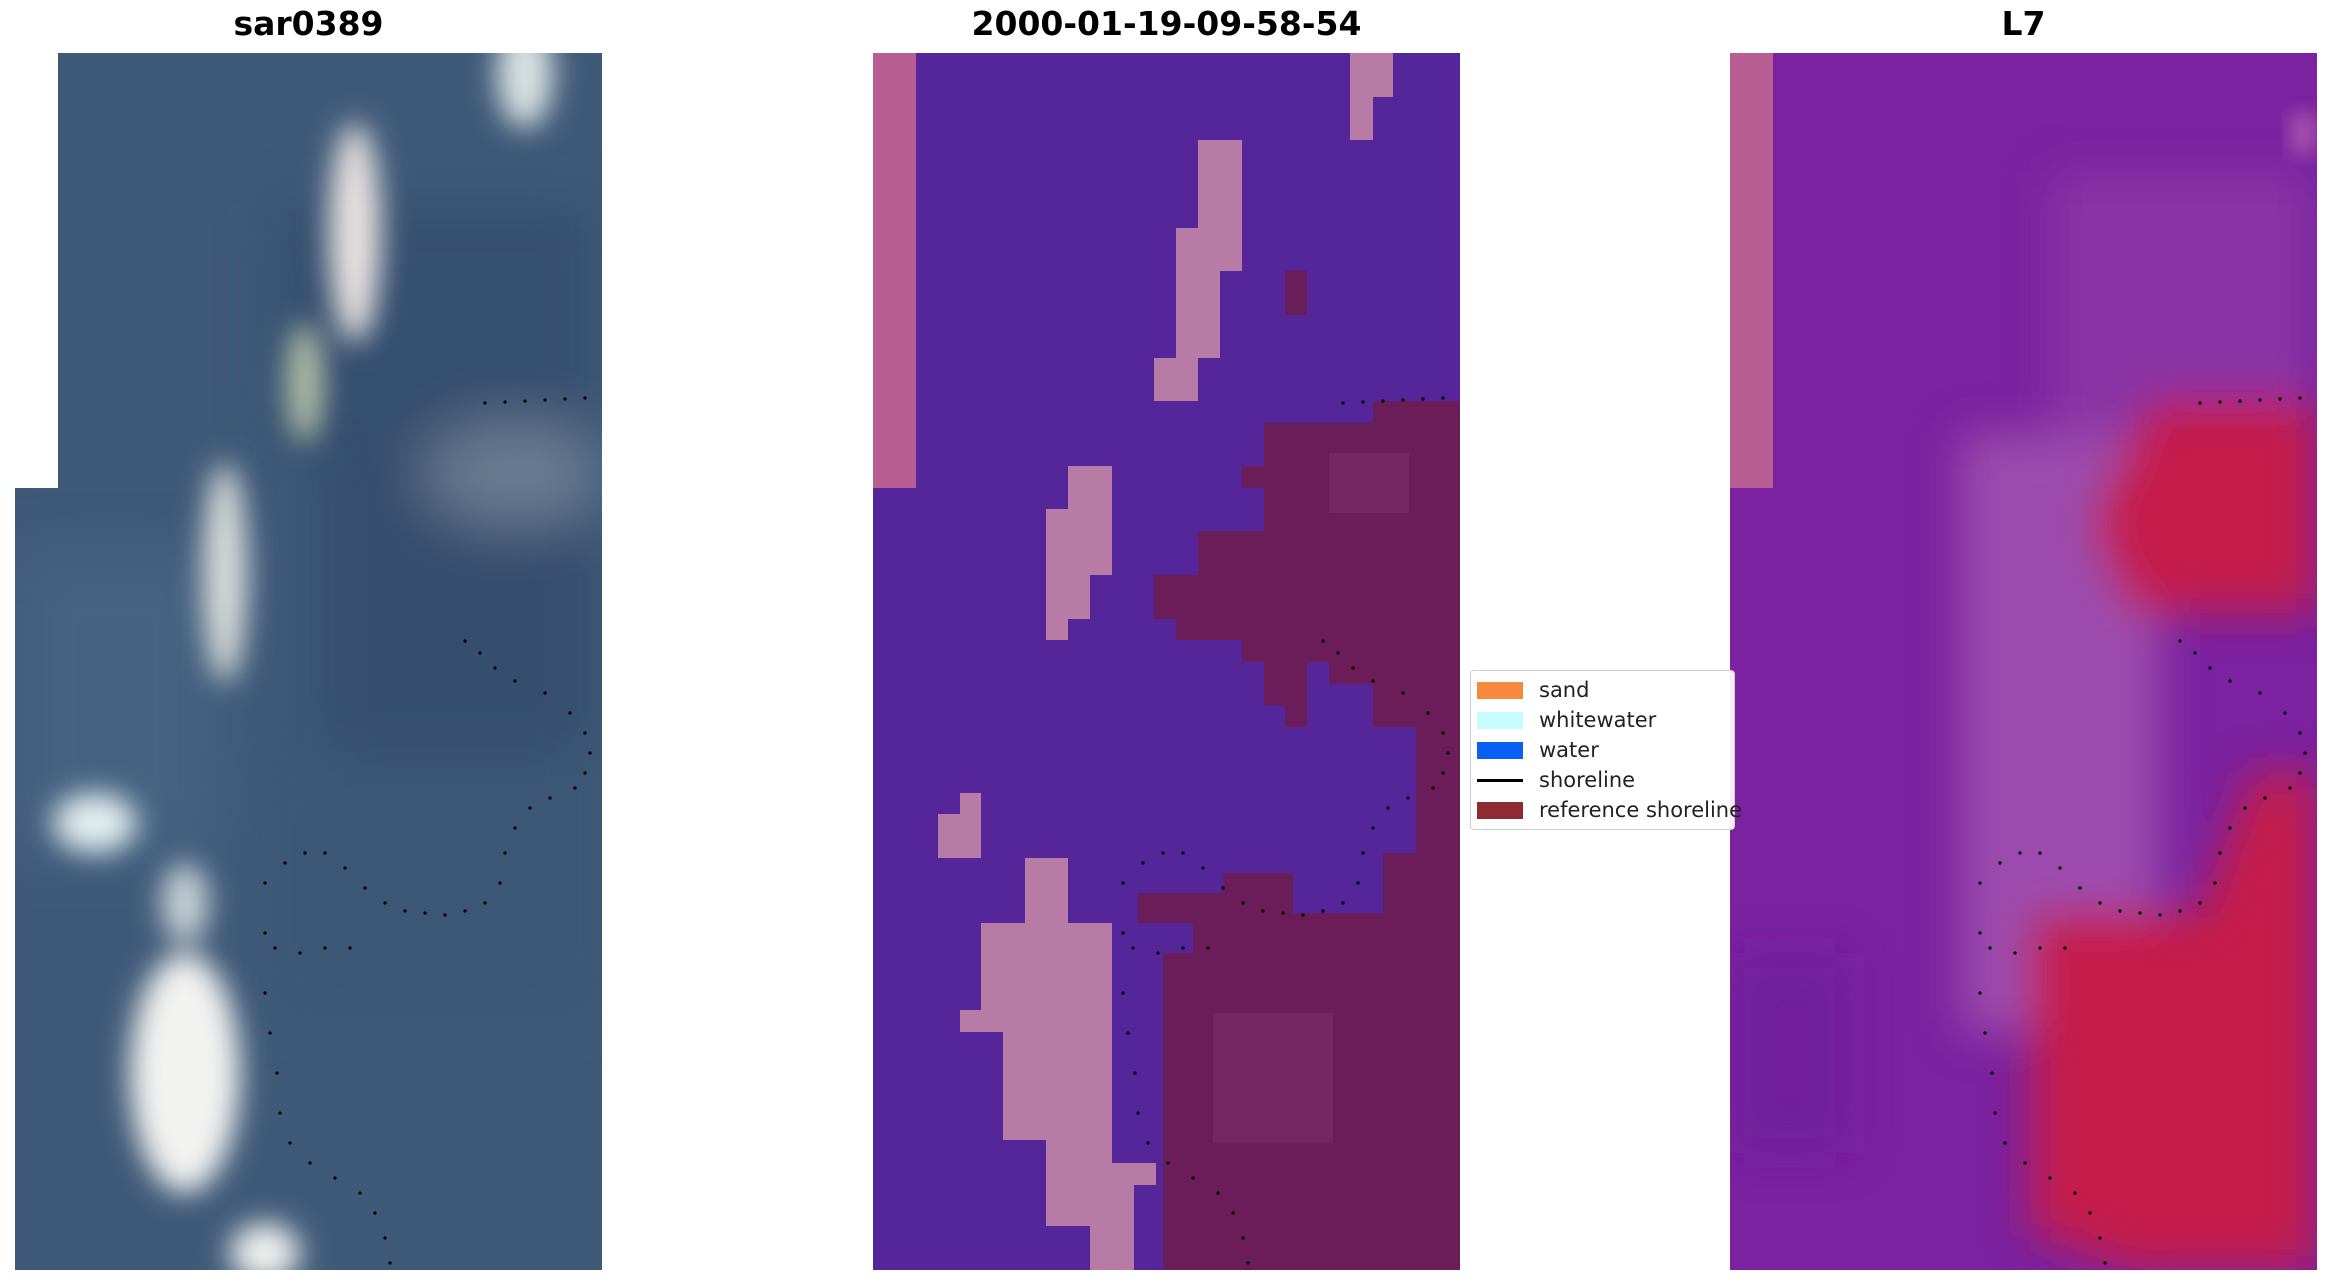 The height and width of the screenshot is (1283, 2331). I want to click on panel-title-classification: 2000-01-19-09-58-54, so click(1166, 23).